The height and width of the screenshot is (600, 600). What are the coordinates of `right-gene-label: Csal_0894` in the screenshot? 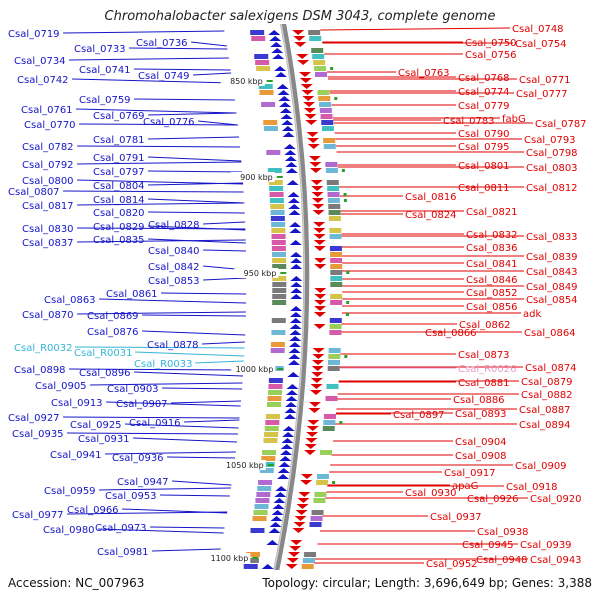 It's located at (545, 425).